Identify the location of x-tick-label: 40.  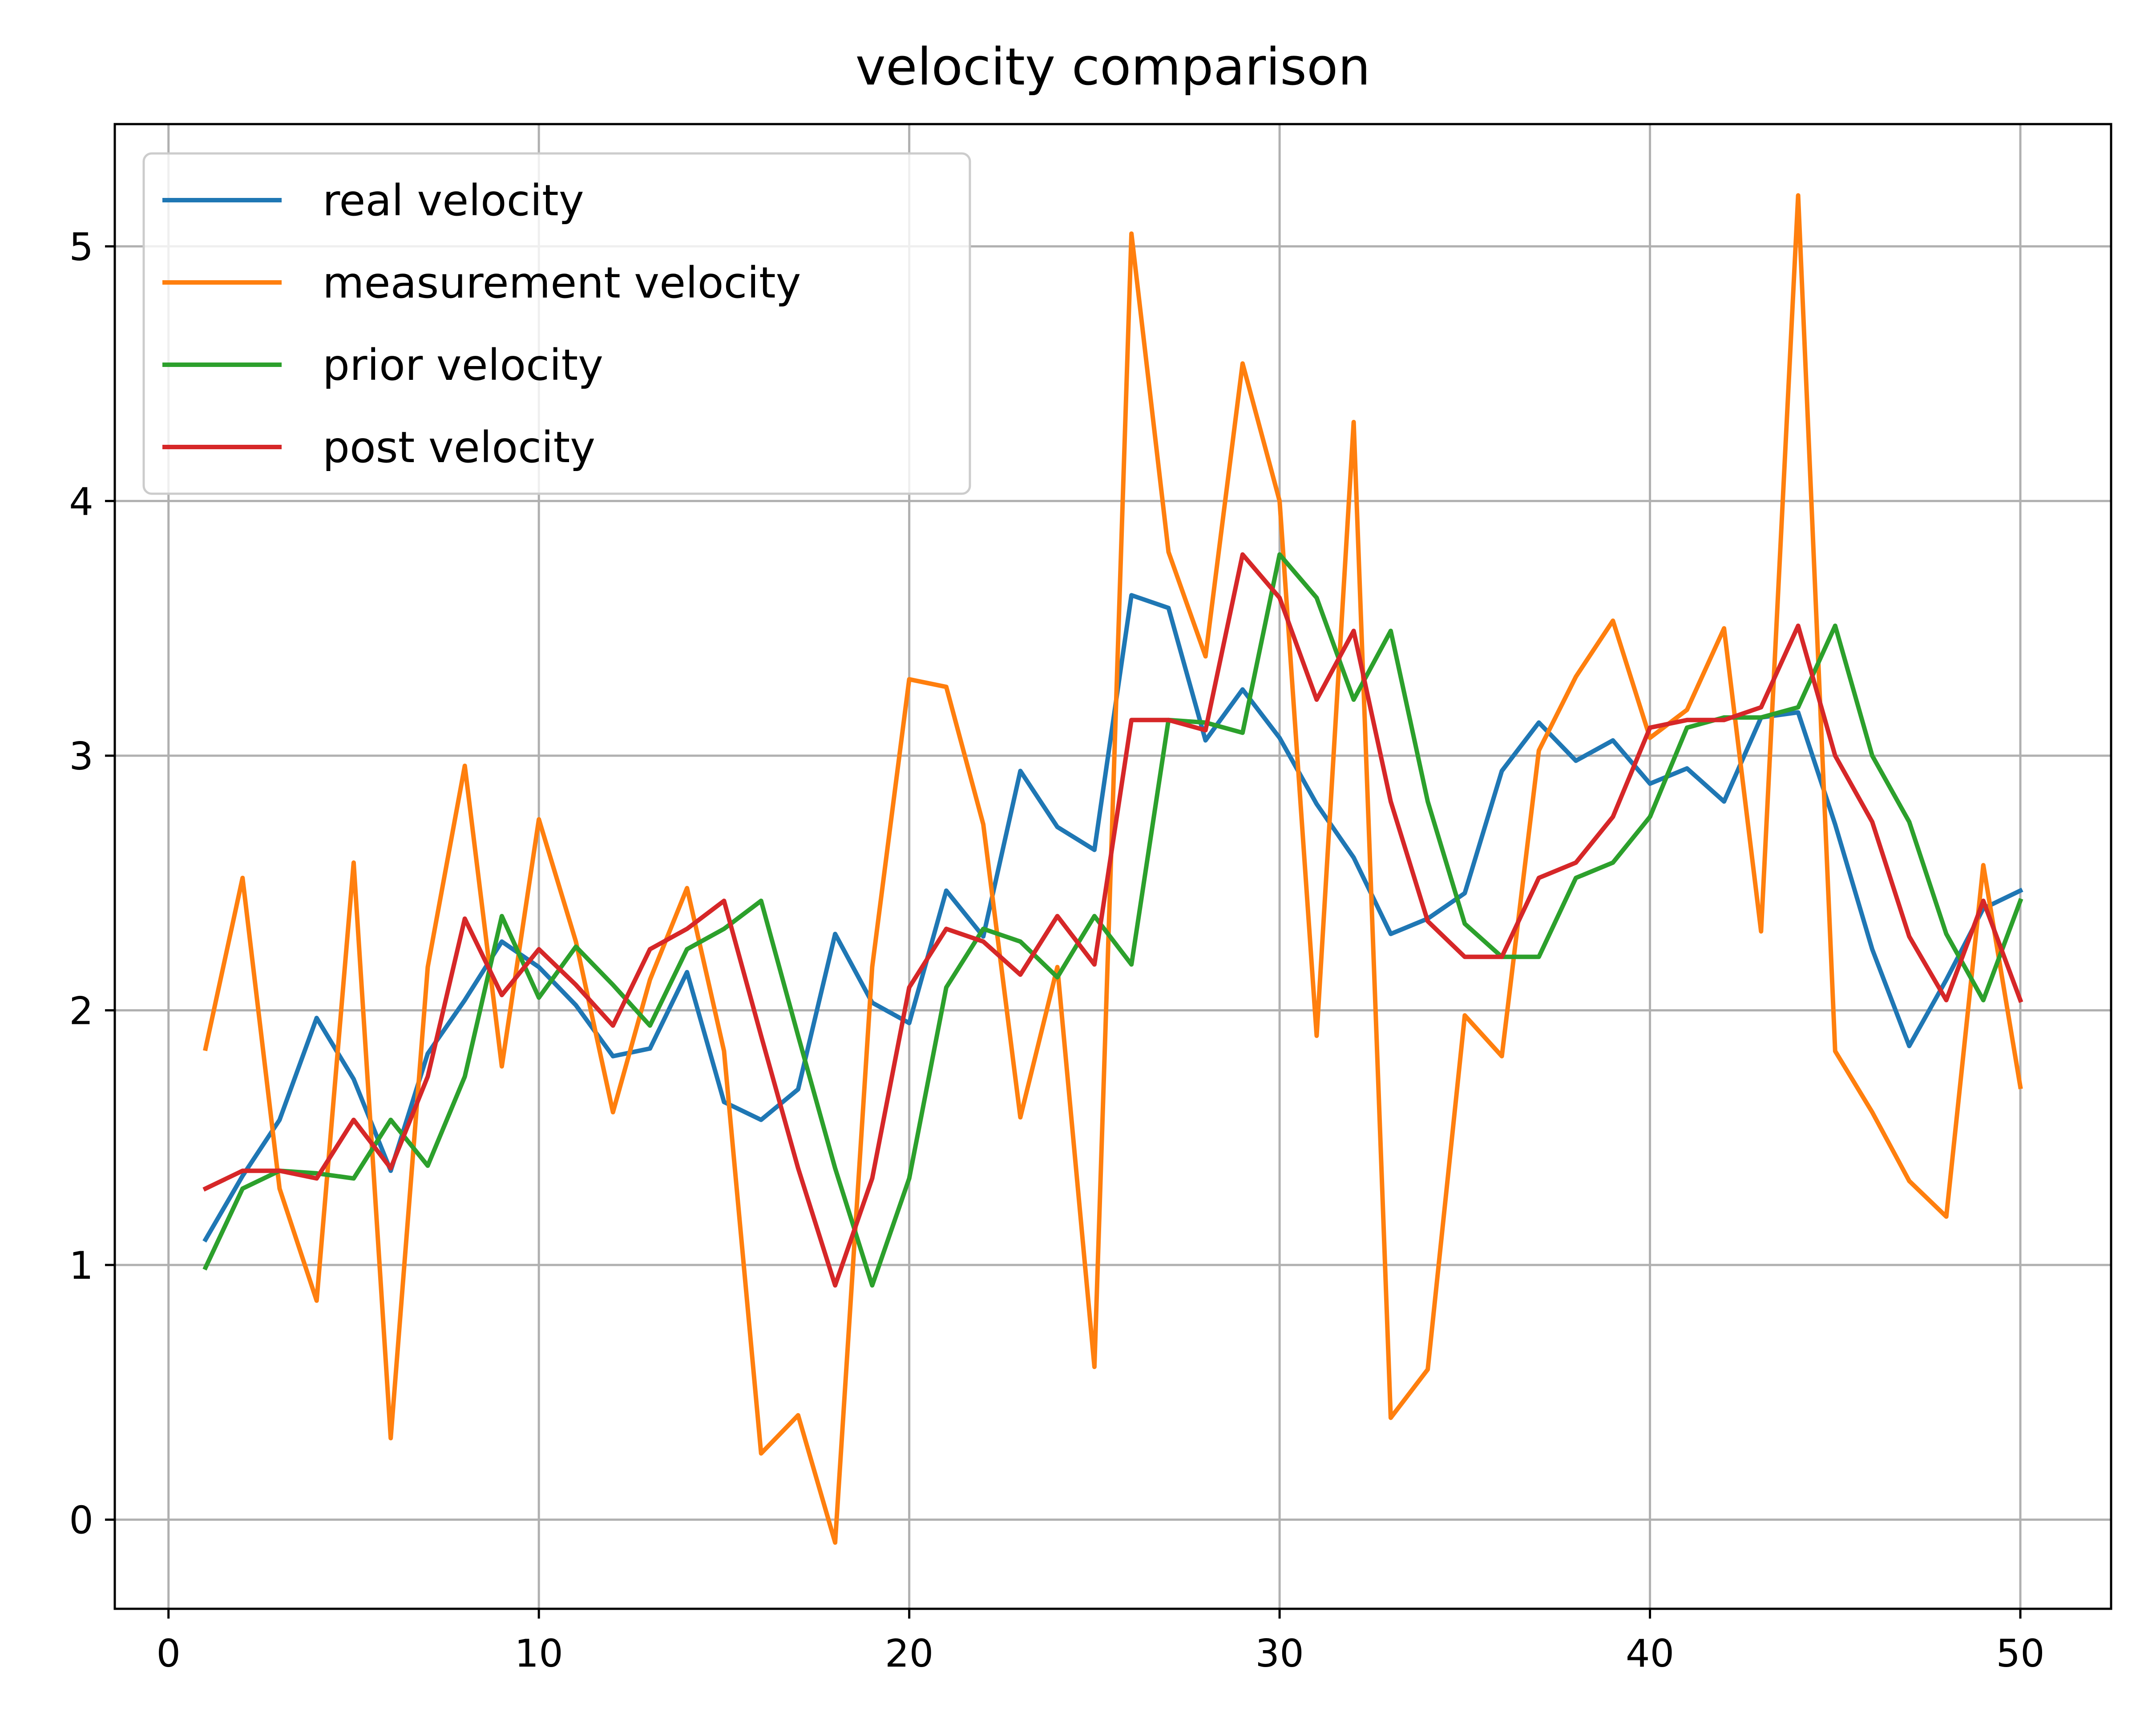
(1650, 1653).